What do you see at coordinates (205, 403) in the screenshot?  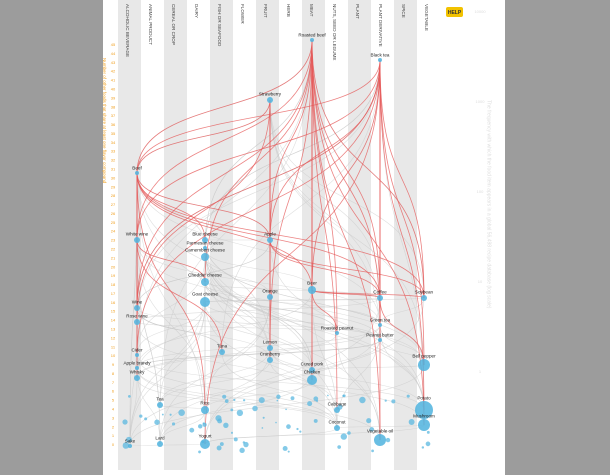 I see `food-label: Rice` at bounding box center [205, 403].